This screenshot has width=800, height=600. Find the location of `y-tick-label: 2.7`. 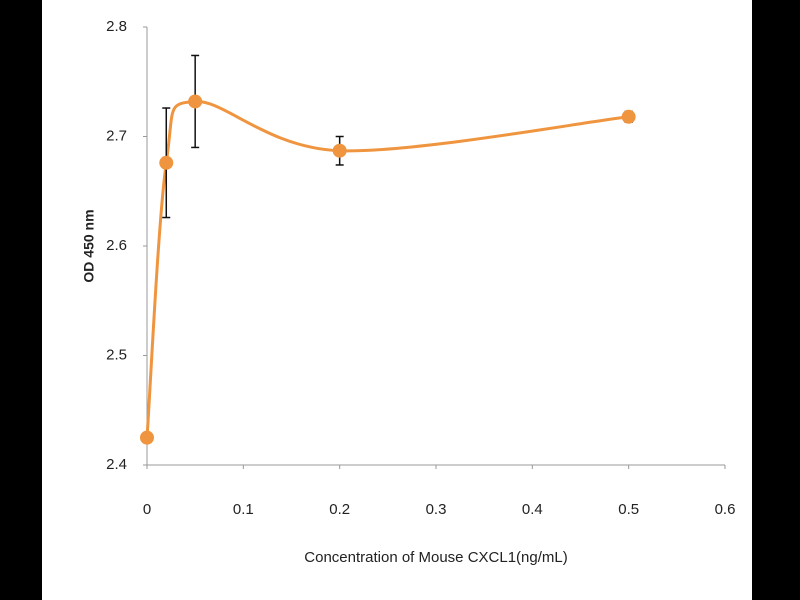

y-tick-label: 2.7 is located at coordinates (116, 135).